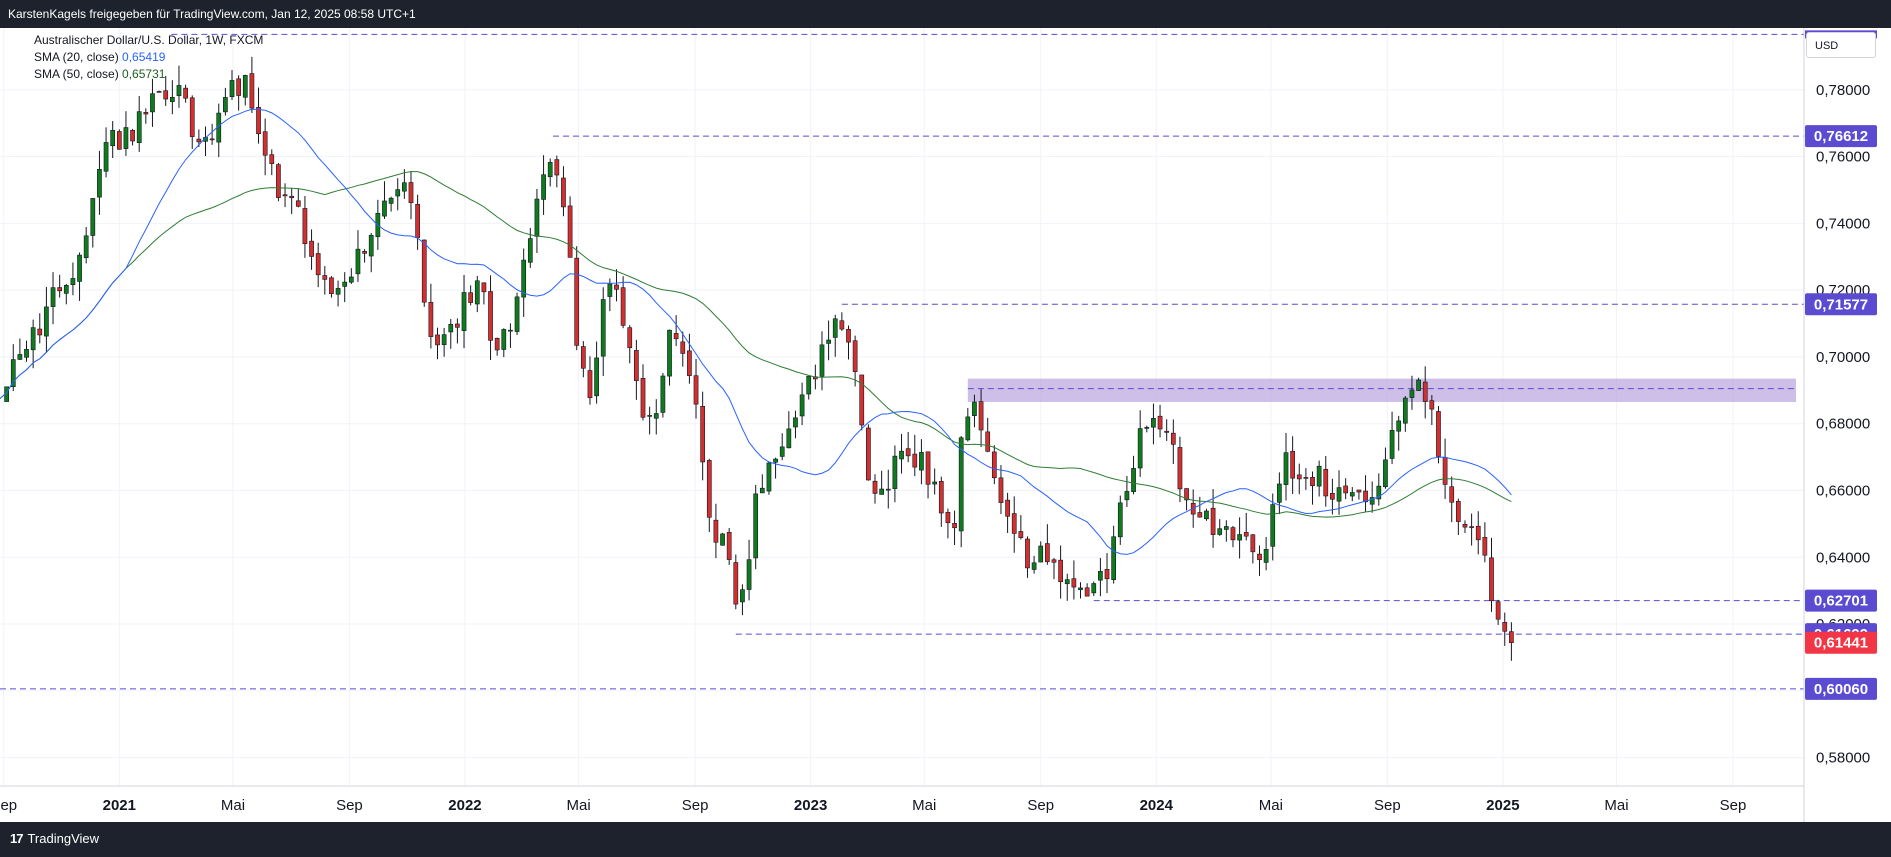  I want to click on time-tick-label: Sep, so click(1387, 805).